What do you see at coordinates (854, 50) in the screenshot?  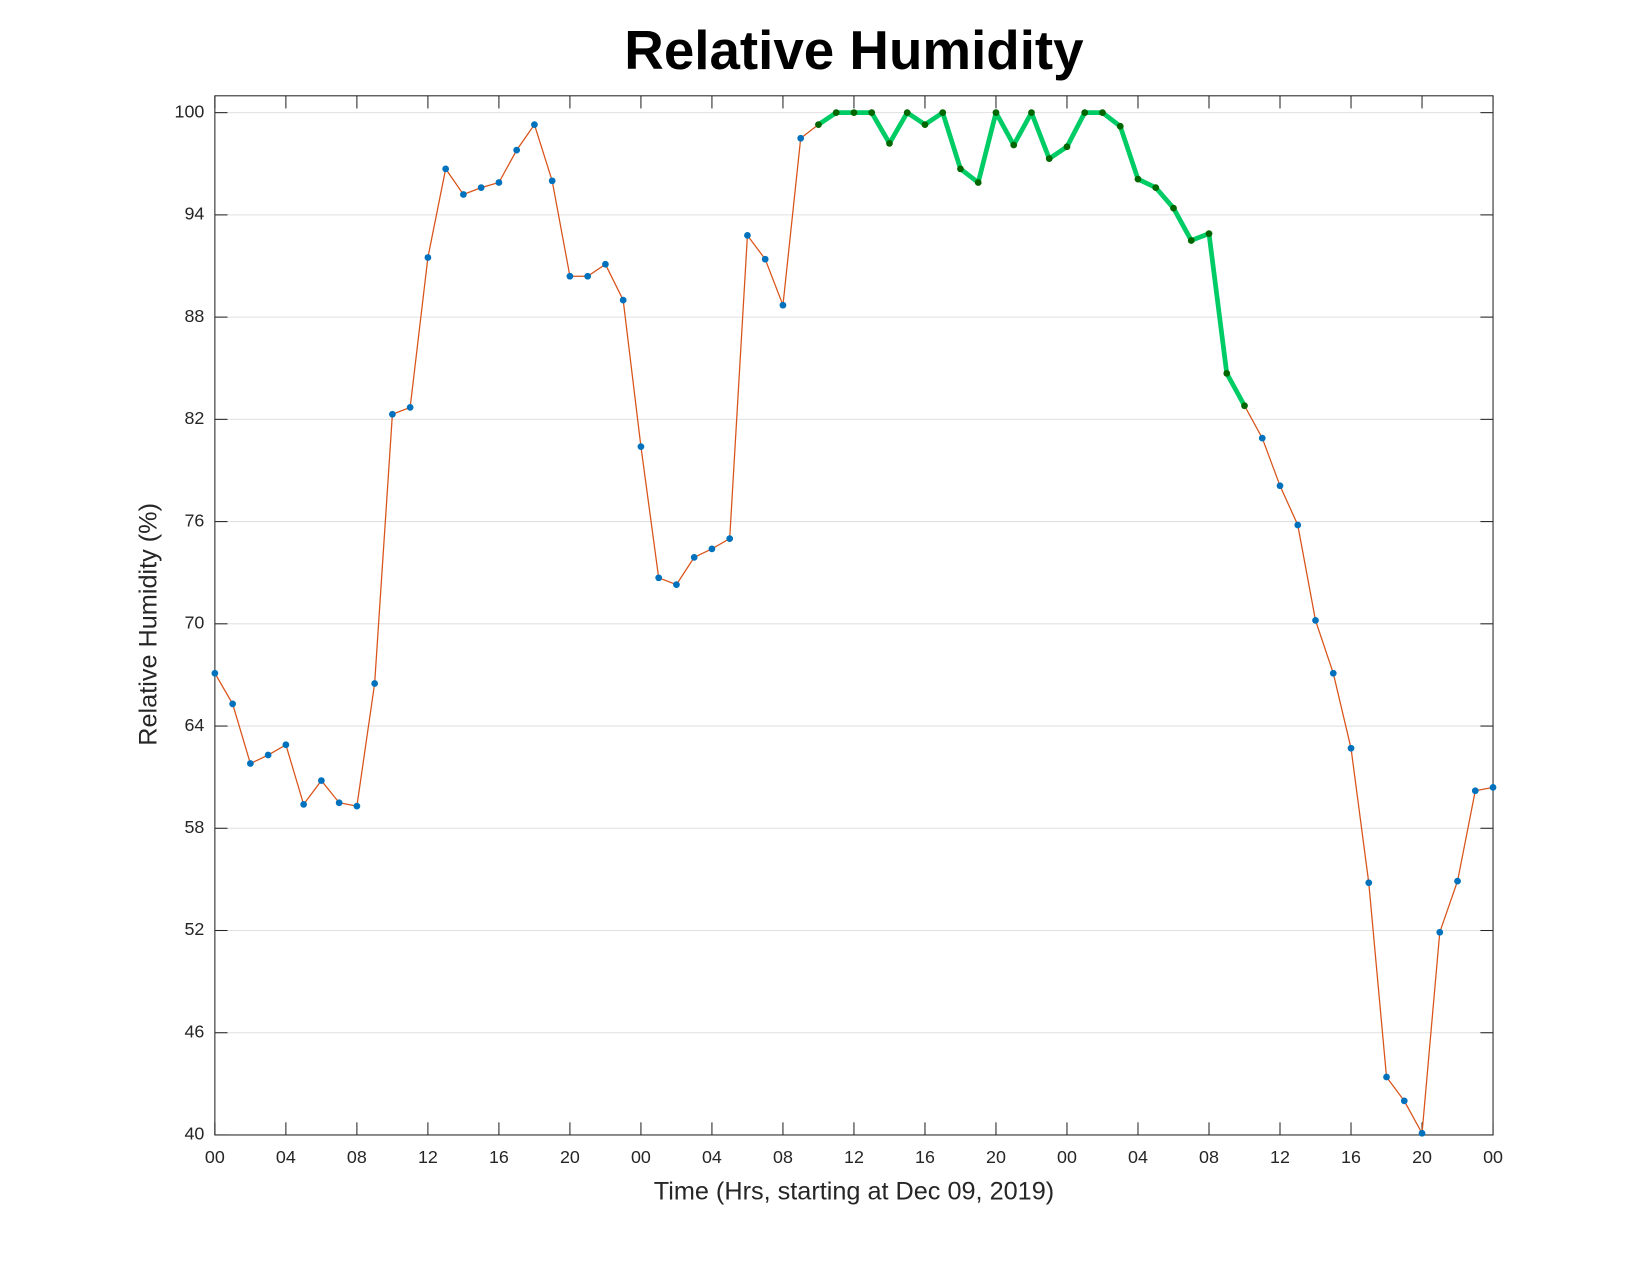 I see `chart-title: Relative Humidity` at bounding box center [854, 50].